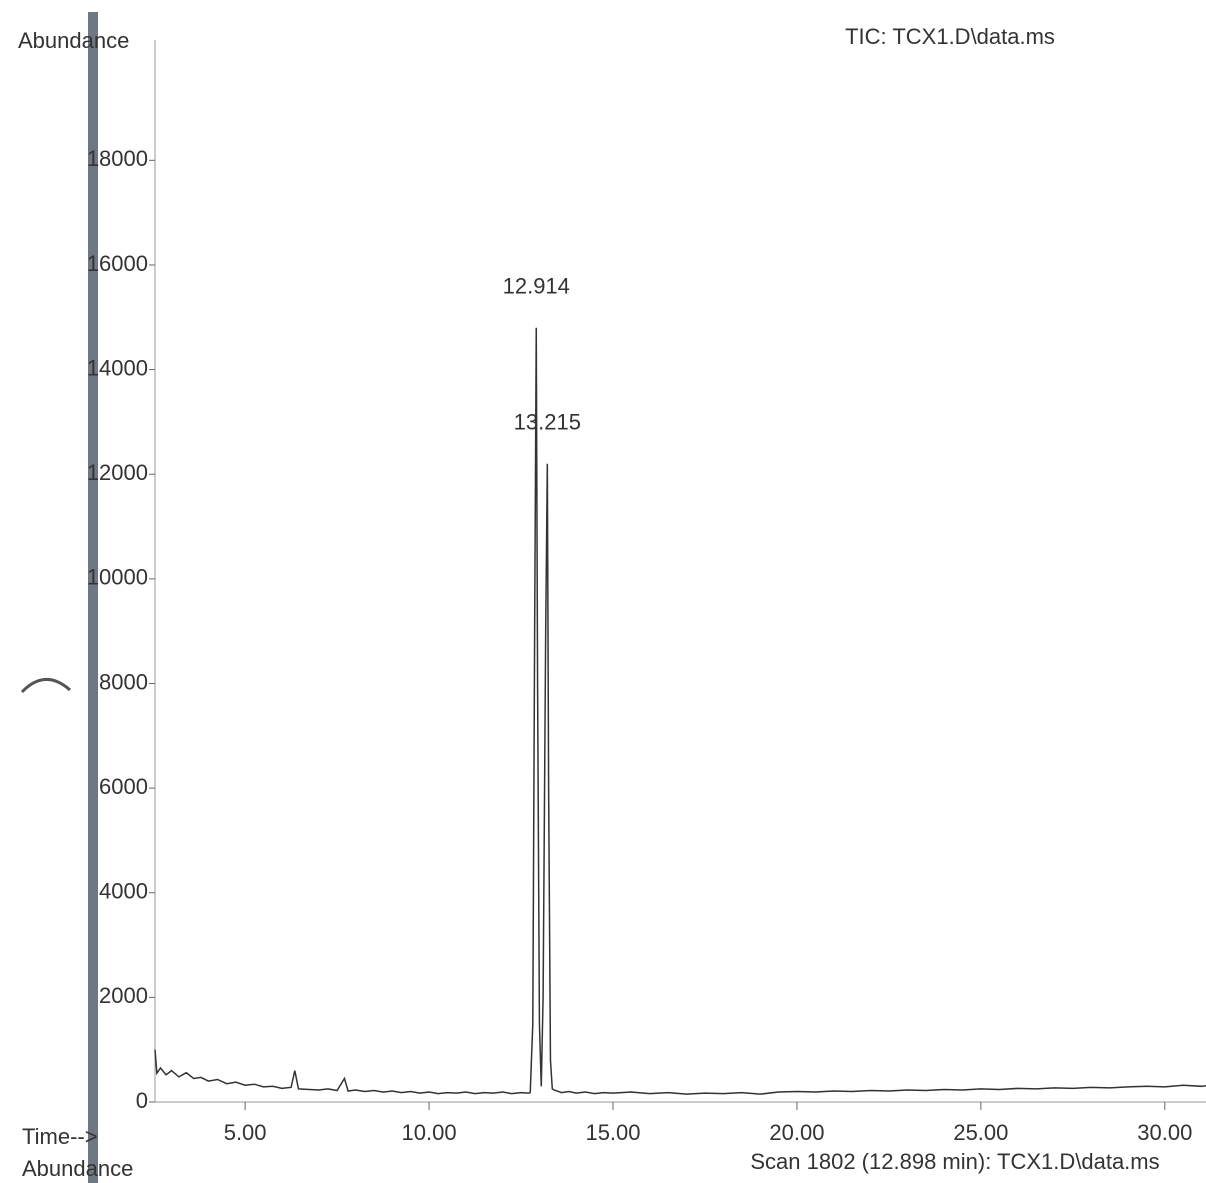 Image resolution: width=1206 pixels, height=1183 pixels. Describe the element at coordinates (123, 681) in the screenshot. I see `y-tick-label: 8000` at that location.